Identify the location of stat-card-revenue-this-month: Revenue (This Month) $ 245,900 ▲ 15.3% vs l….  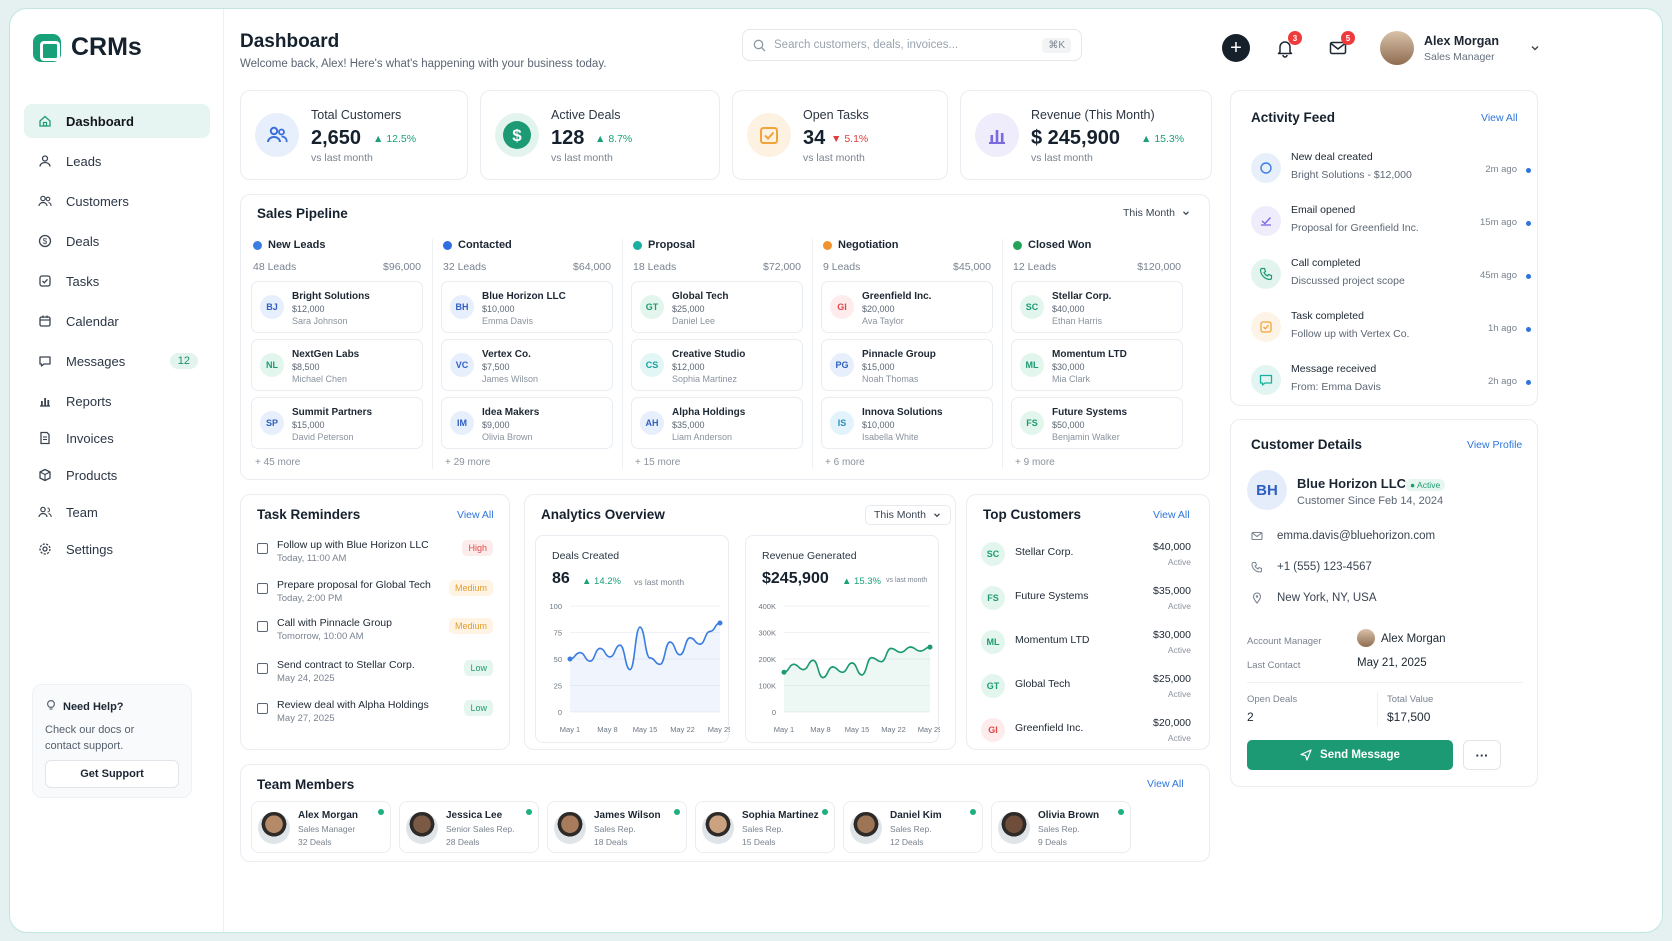
(1086, 135).